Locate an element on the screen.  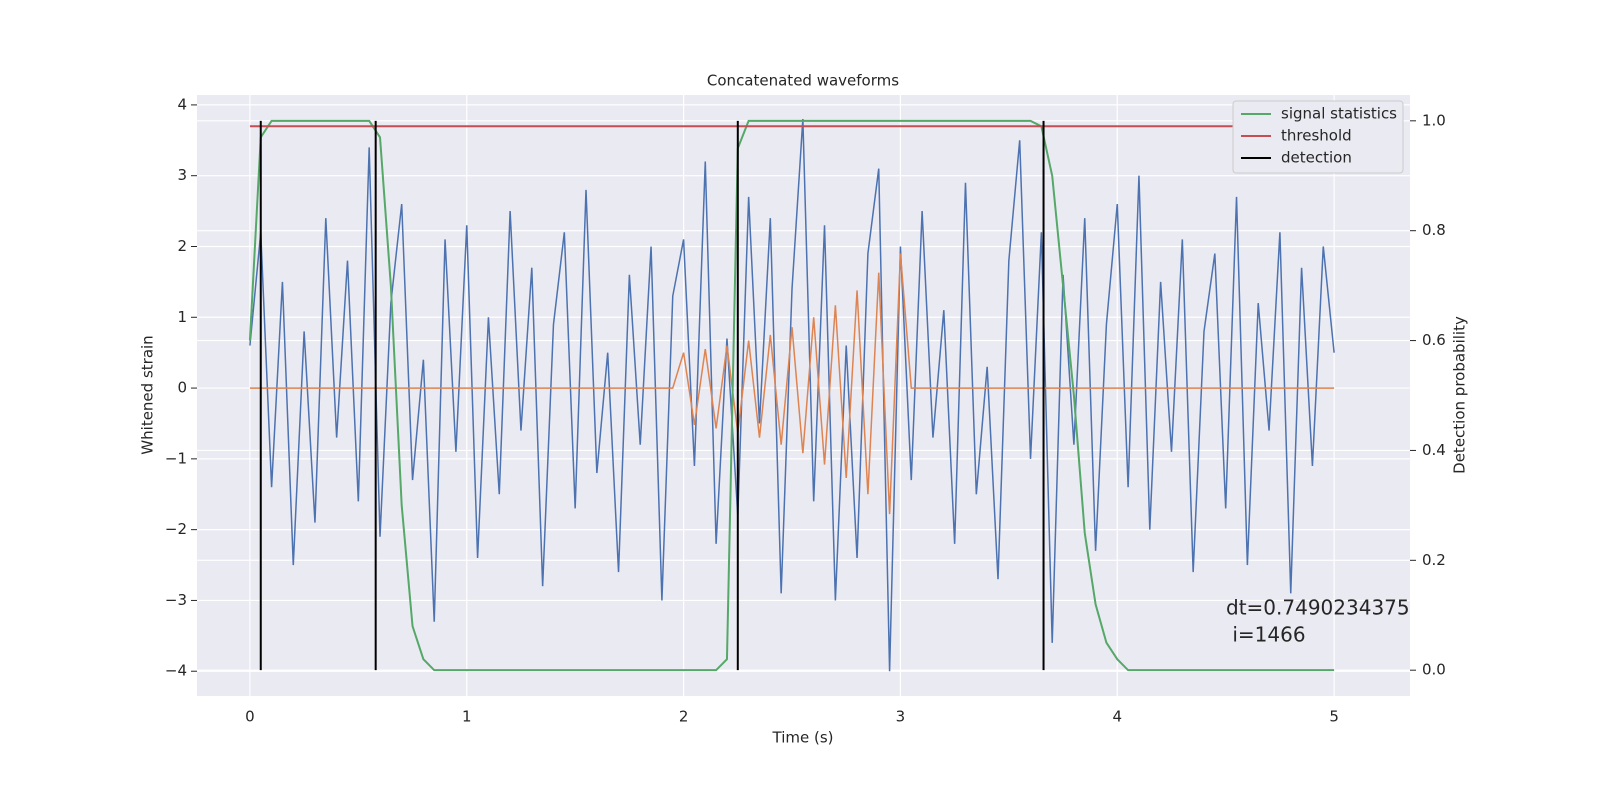
x-tick-label: 1 is located at coordinates (467, 717).